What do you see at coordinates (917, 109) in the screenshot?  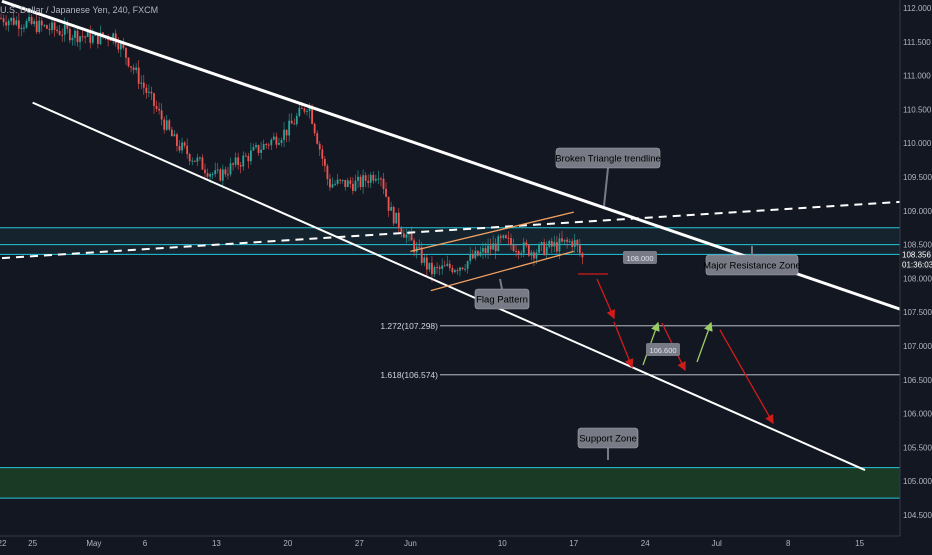 I see `y-tick-label: 110.500` at bounding box center [917, 109].